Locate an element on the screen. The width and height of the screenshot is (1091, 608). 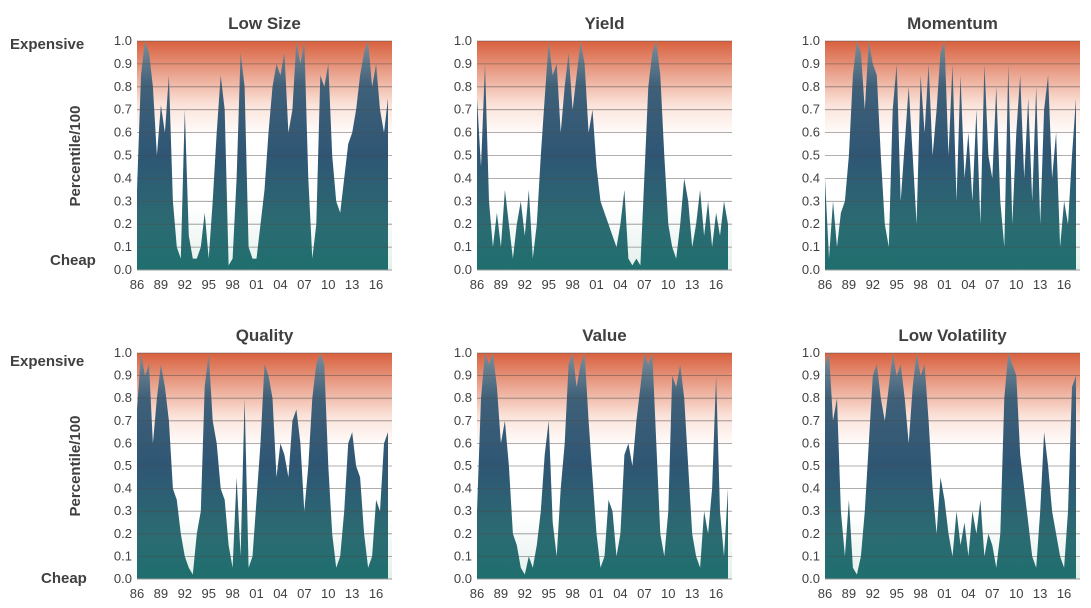
panel-title: Low Volatility is located at coordinates (952, 335).